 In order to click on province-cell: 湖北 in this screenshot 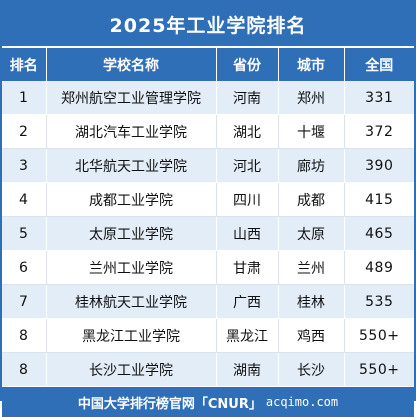, I will do `click(247, 131)`.